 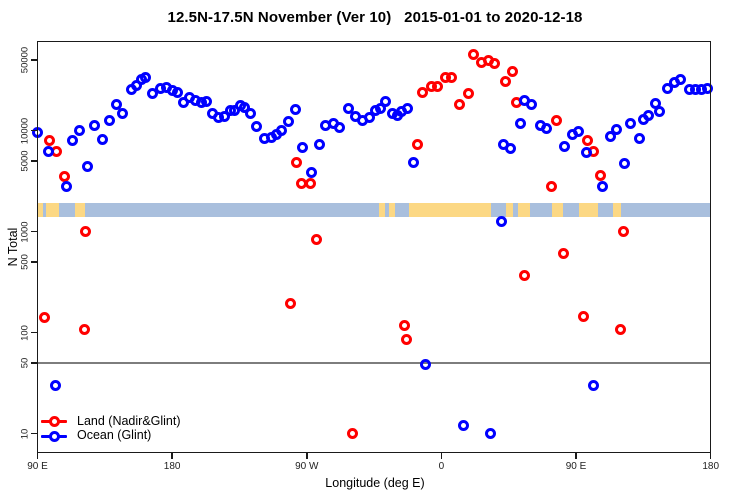 I want to click on x-tick-label: 0, so click(x=441, y=466).